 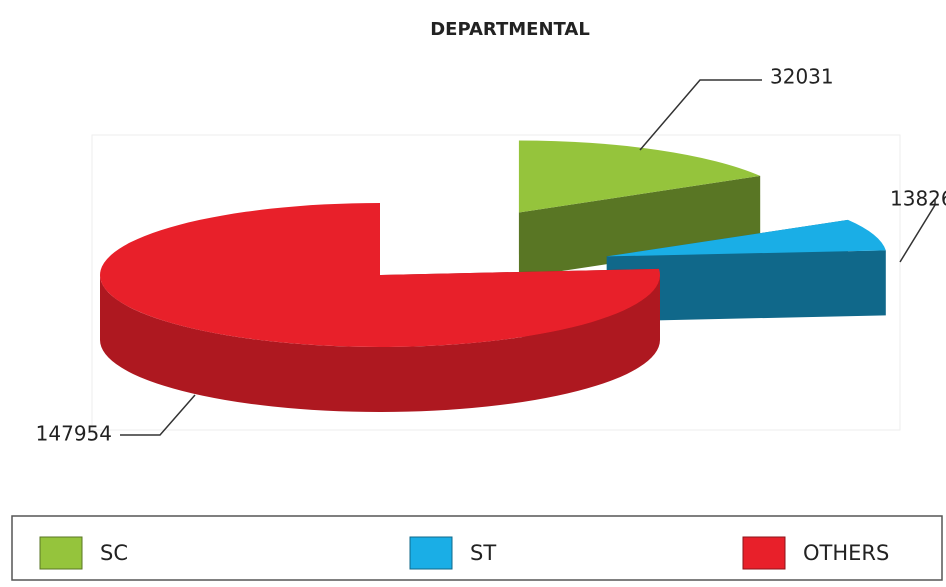 What do you see at coordinates (846, 553) in the screenshot?
I see `legend-label: OTHERS` at bounding box center [846, 553].